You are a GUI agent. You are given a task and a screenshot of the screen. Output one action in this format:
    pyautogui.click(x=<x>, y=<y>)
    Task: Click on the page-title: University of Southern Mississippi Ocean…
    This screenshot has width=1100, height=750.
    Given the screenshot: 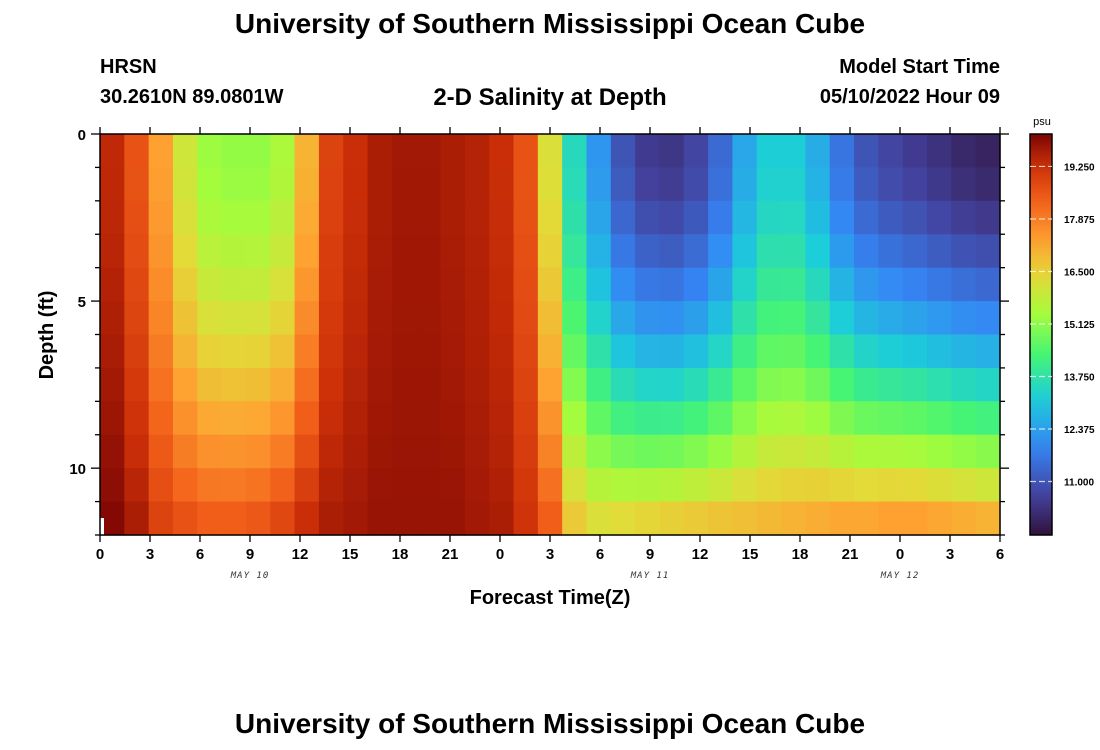 What is the action you would take?
    pyautogui.click(x=550, y=23)
    